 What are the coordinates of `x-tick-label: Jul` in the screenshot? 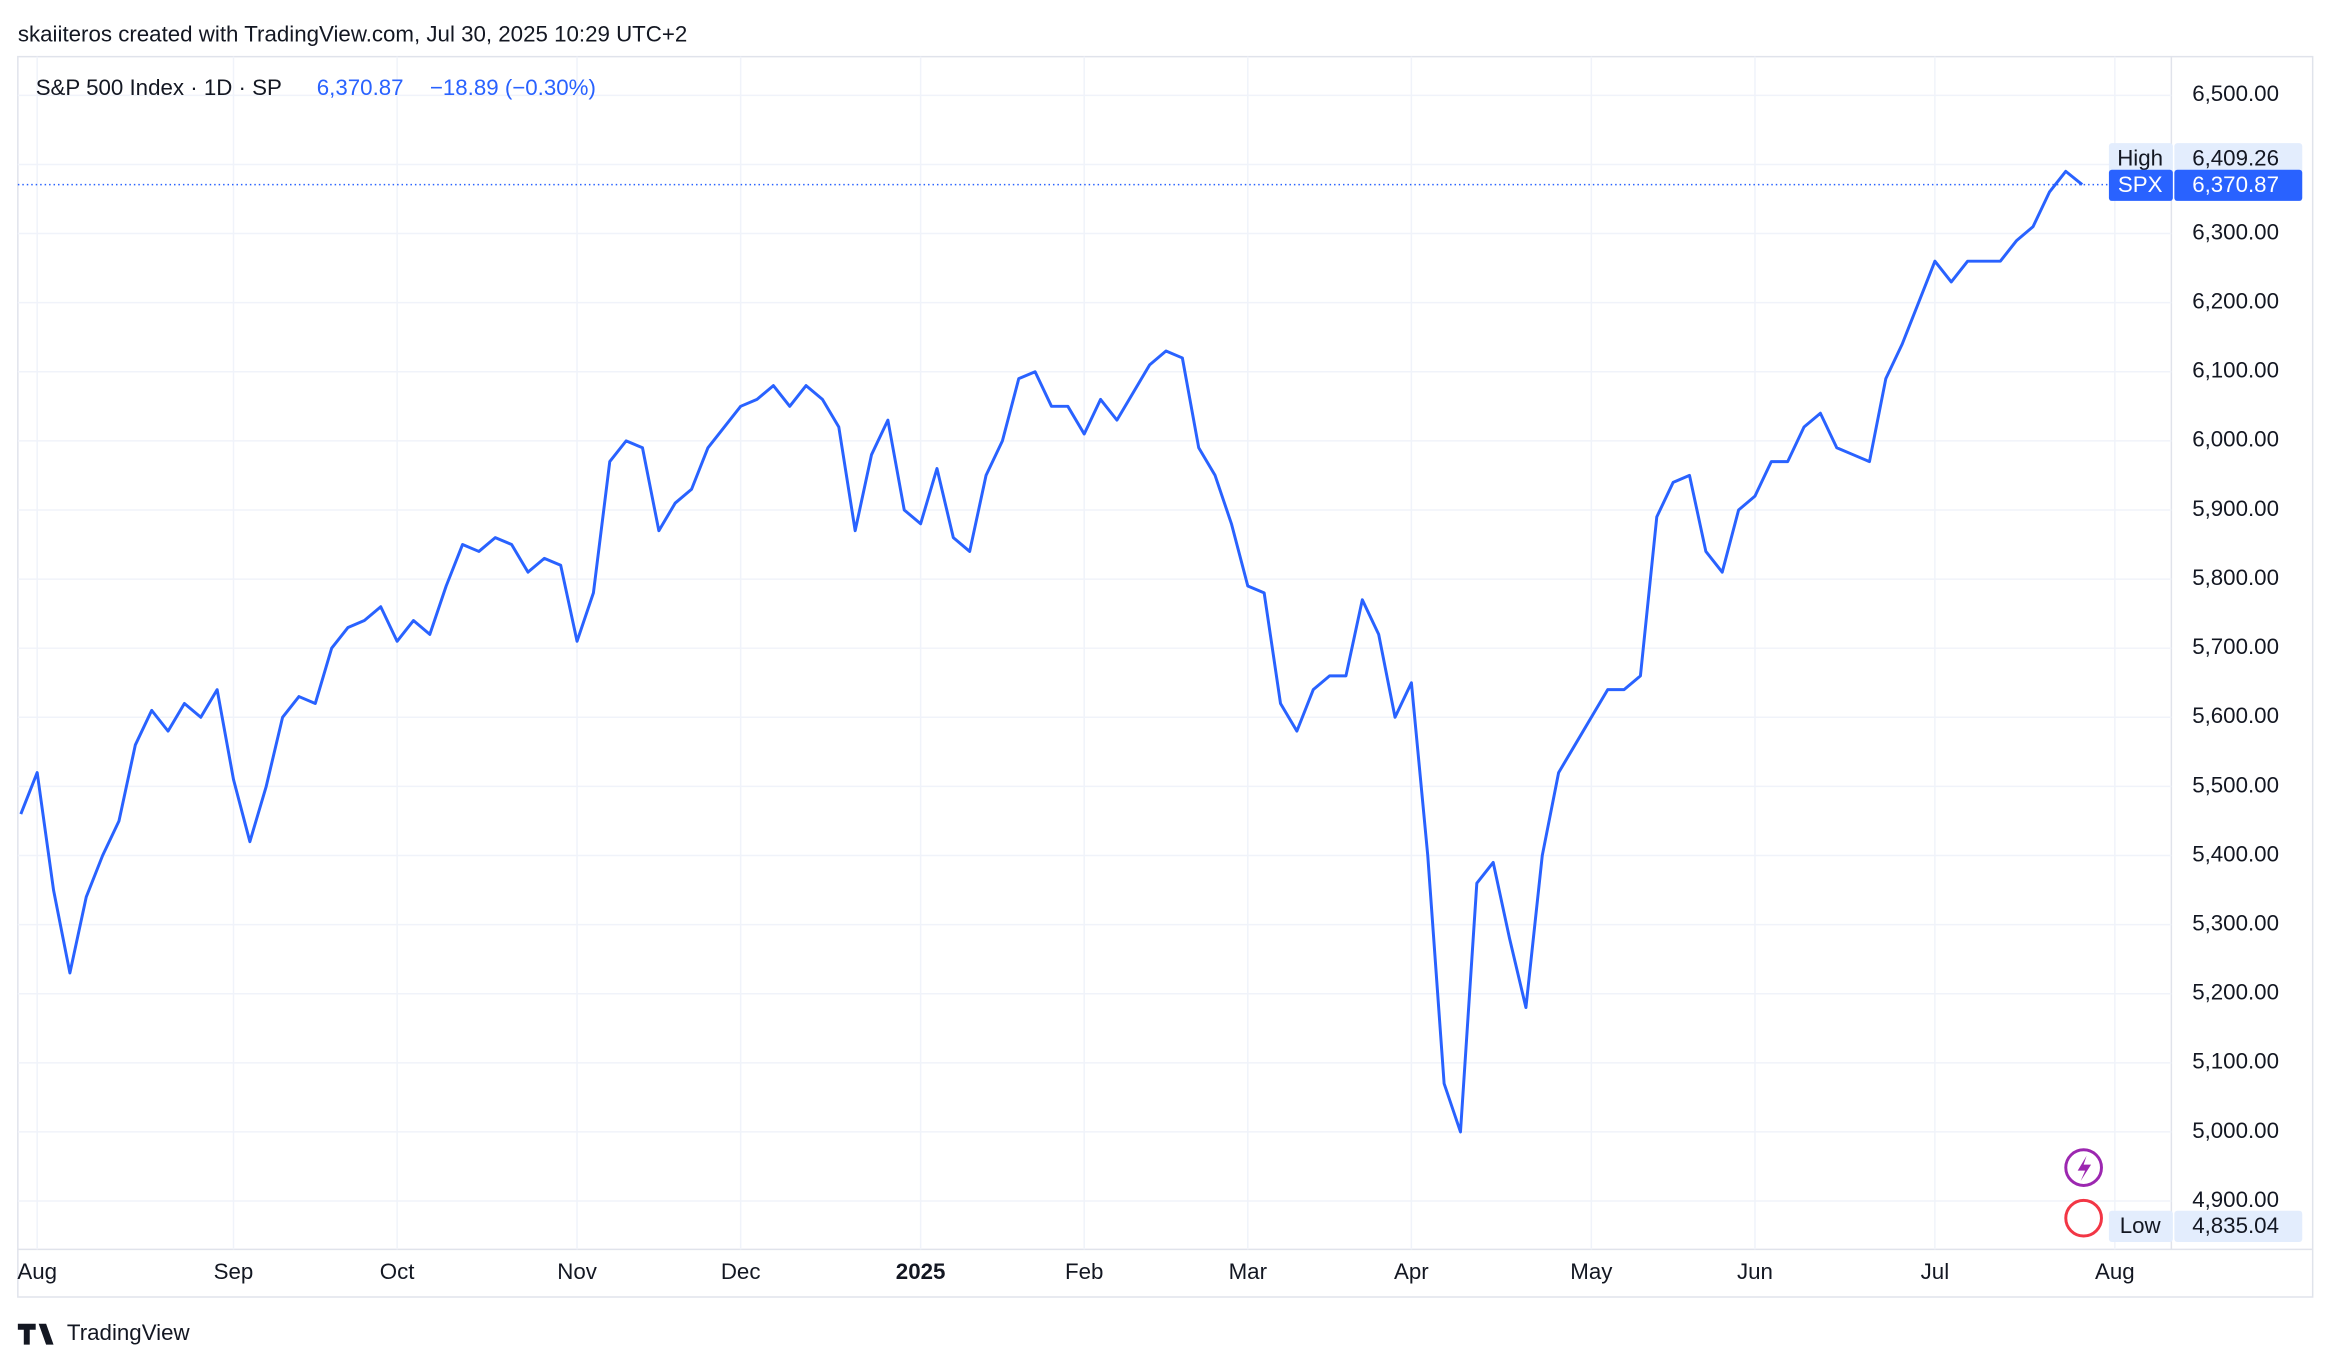 It's located at (1935, 1271).